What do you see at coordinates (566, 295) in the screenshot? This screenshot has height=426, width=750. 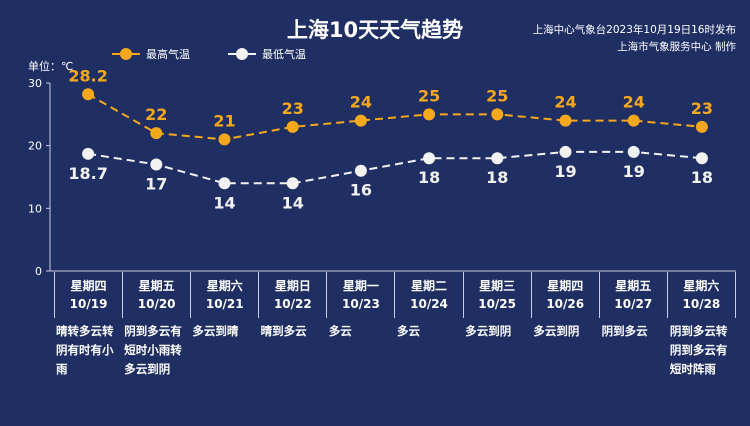 I see `day-cell: 星期四 10/26` at bounding box center [566, 295].